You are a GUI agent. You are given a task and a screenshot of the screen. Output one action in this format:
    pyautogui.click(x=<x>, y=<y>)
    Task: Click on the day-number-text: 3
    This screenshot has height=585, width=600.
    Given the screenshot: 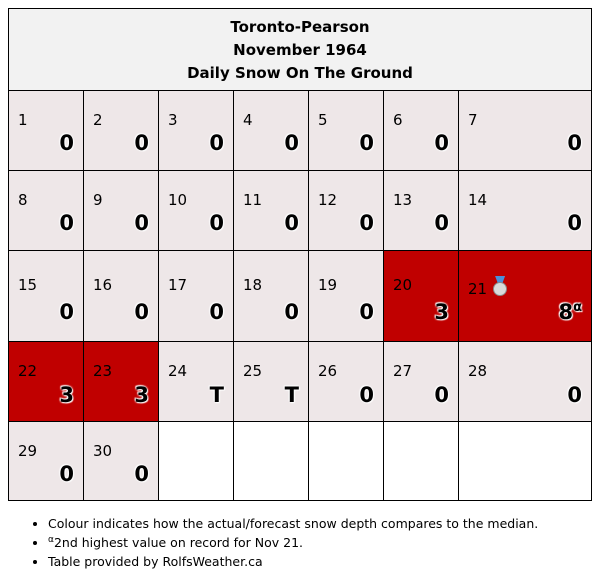 What is the action you would take?
    pyautogui.click(x=173, y=120)
    